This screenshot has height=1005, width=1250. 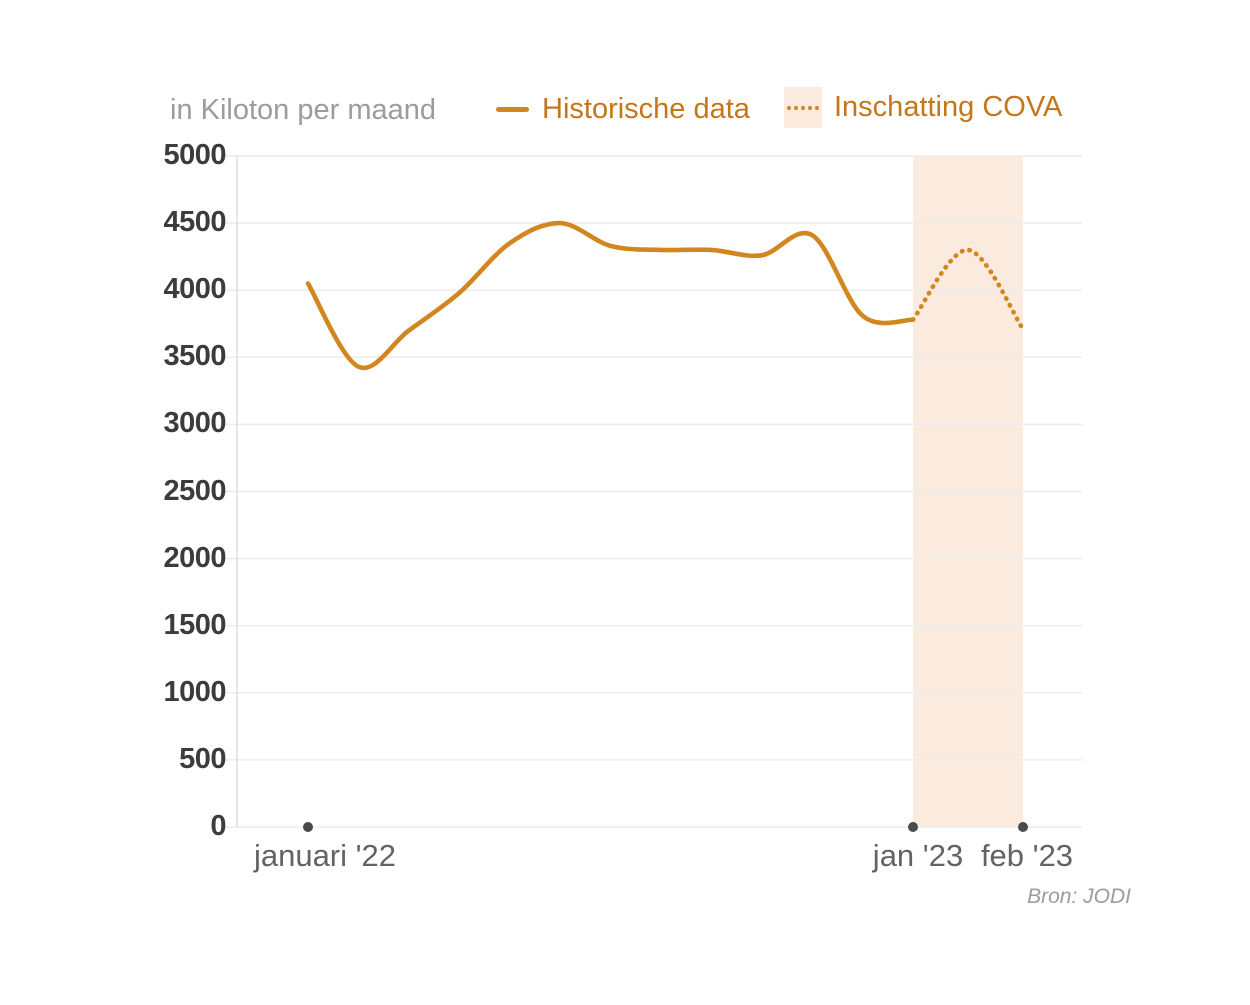 I want to click on y-axis-labels: 0 500 1000 1500 2000 2500 3000 3500 4000 4500 5000, so click(x=160, y=490).